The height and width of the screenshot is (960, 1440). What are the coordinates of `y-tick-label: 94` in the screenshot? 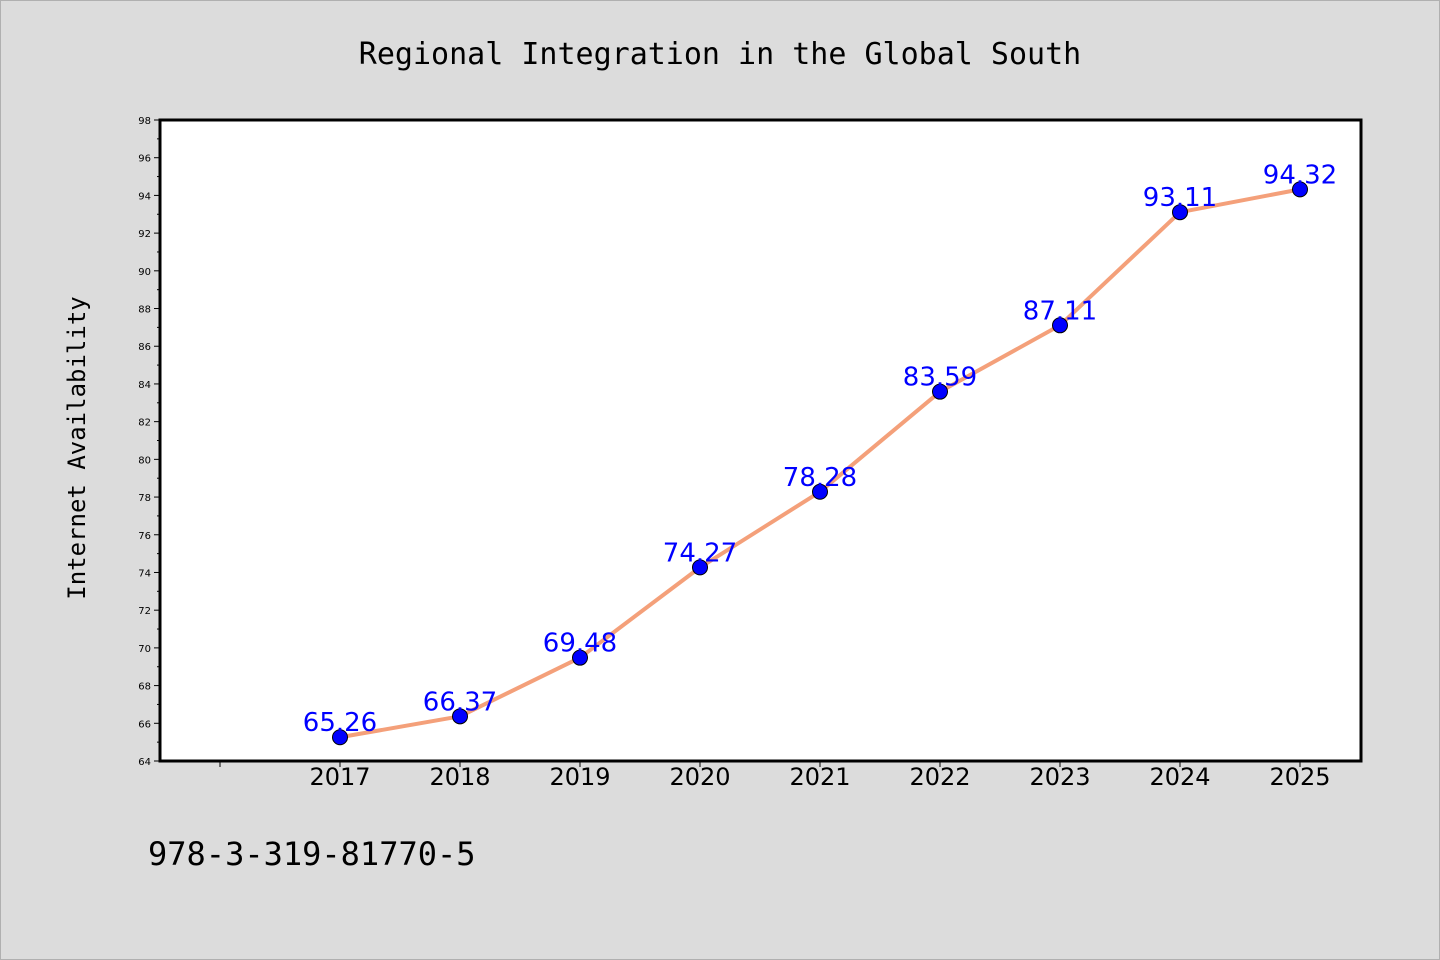 It's located at (144, 196).